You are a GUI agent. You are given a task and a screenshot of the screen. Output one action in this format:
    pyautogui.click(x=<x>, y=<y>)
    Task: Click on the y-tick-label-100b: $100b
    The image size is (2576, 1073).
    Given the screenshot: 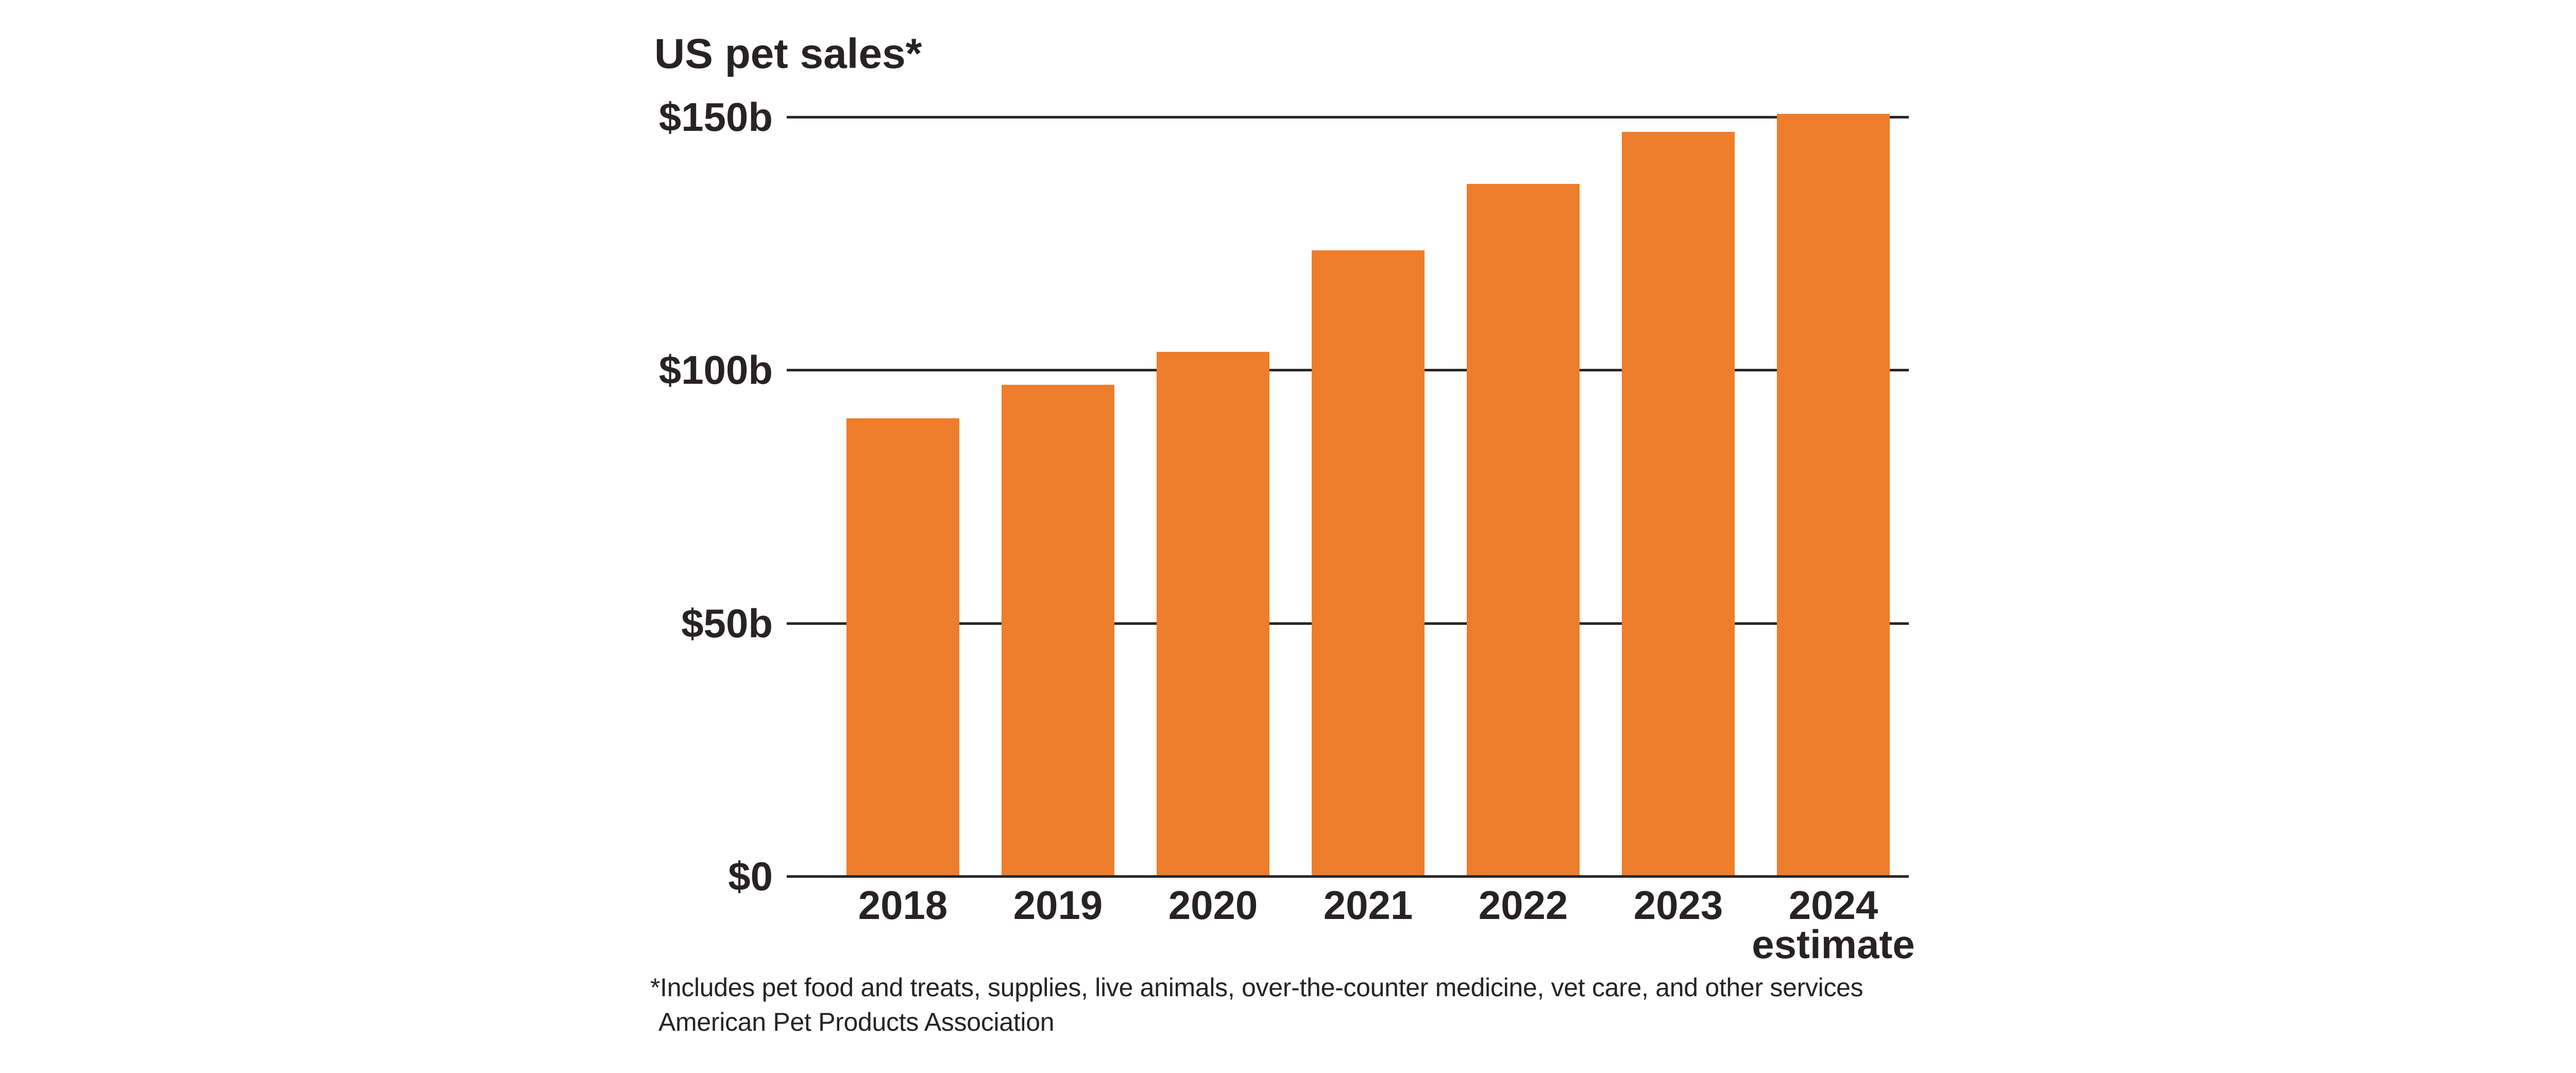 What is the action you would take?
    pyautogui.click(x=715, y=370)
    